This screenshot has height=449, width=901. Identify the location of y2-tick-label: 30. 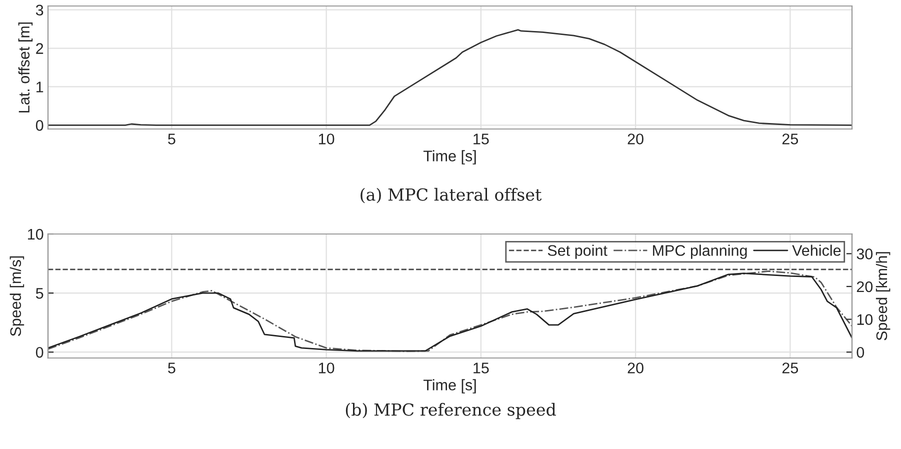
(864, 254).